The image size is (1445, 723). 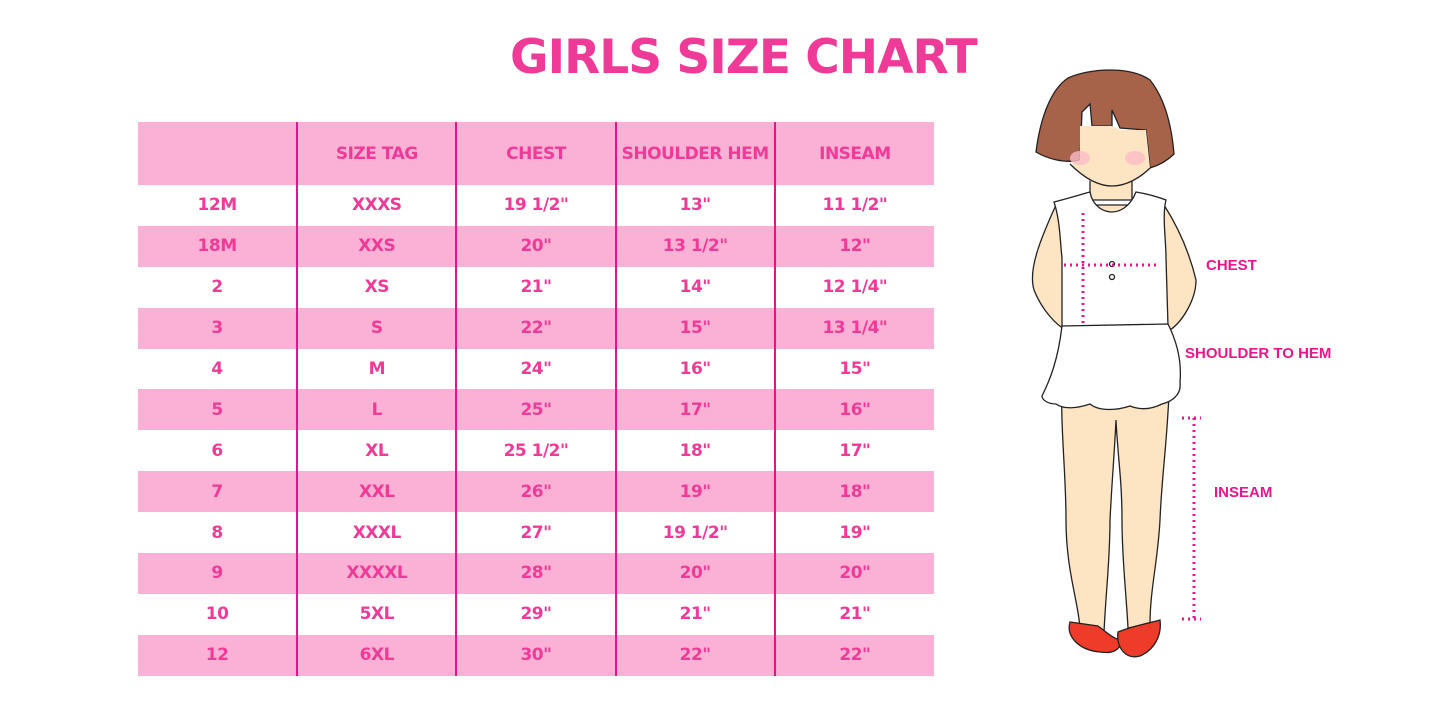 What do you see at coordinates (217, 328) in the screenshot?
I see `table-cell: 3` at bounding box center [217, 328].